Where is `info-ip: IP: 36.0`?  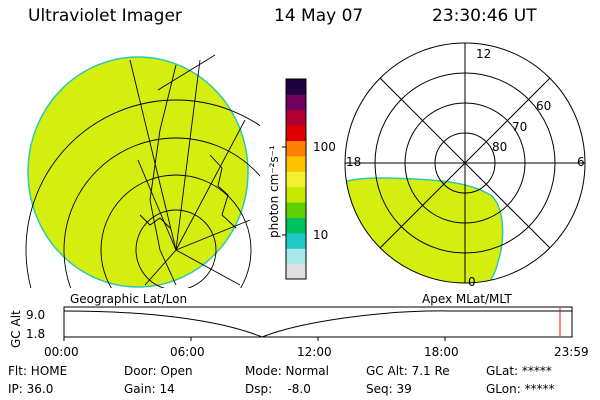
info-ip: IP: 36.0 is located at coordinates (30, 389).